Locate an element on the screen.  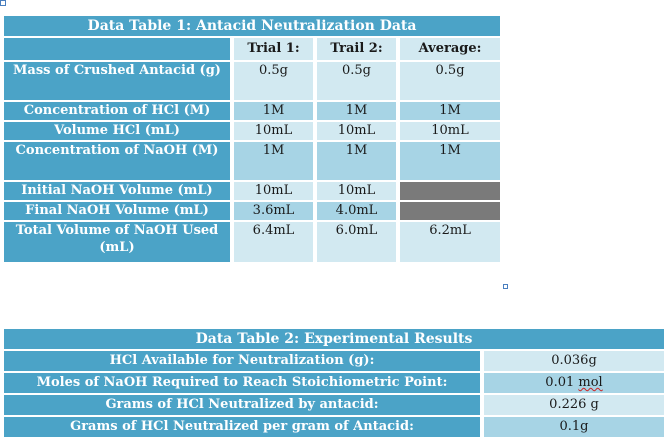
col-header-average: Average: is located at coordinates (450, 49).